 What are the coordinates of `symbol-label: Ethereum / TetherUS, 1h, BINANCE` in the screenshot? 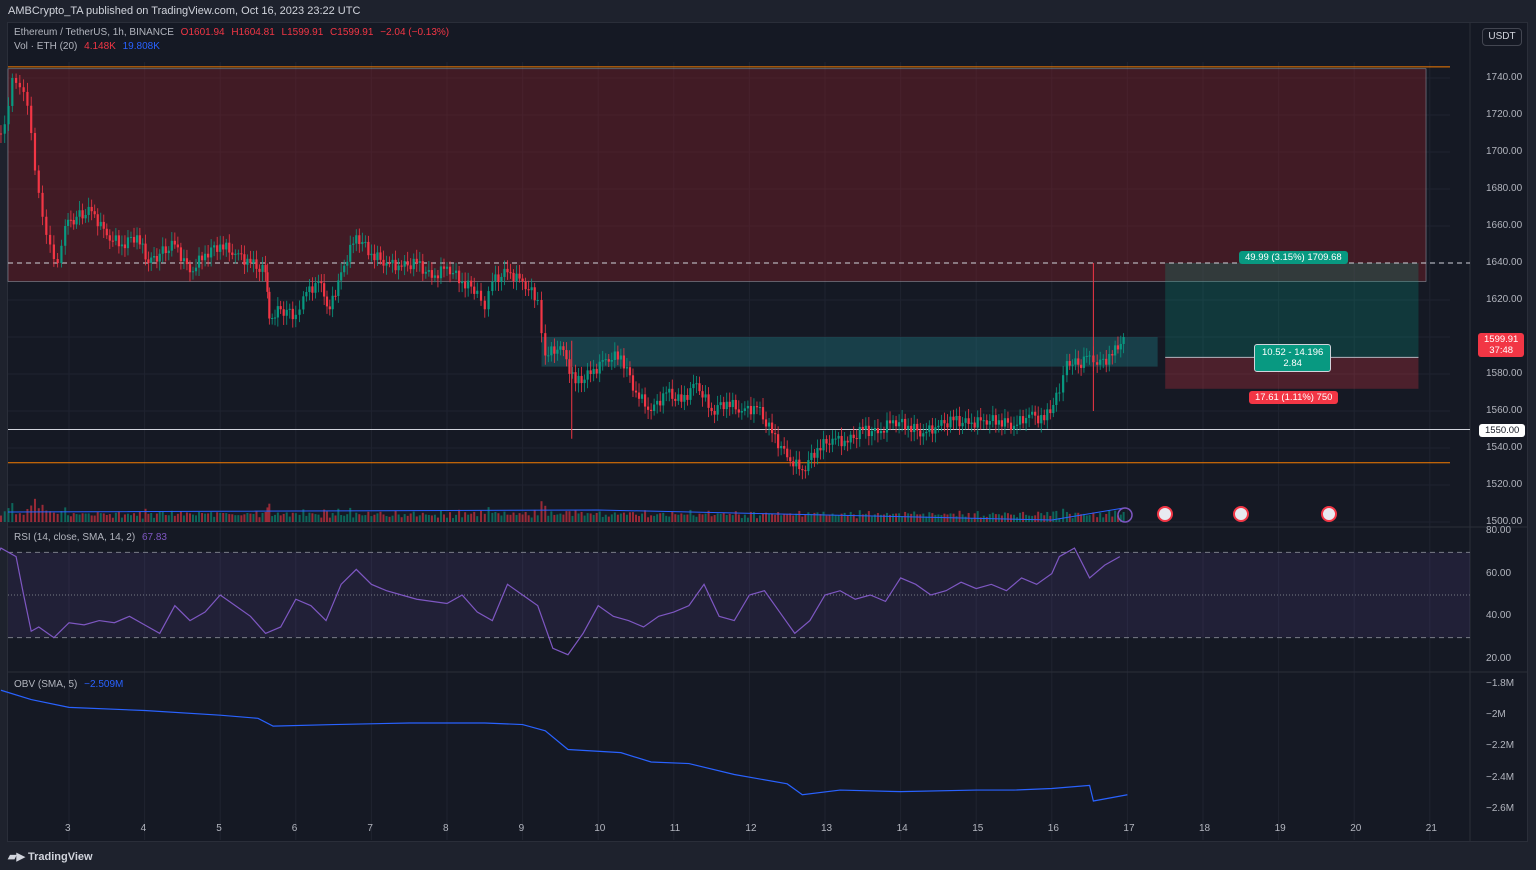 It's located at (94, 32).